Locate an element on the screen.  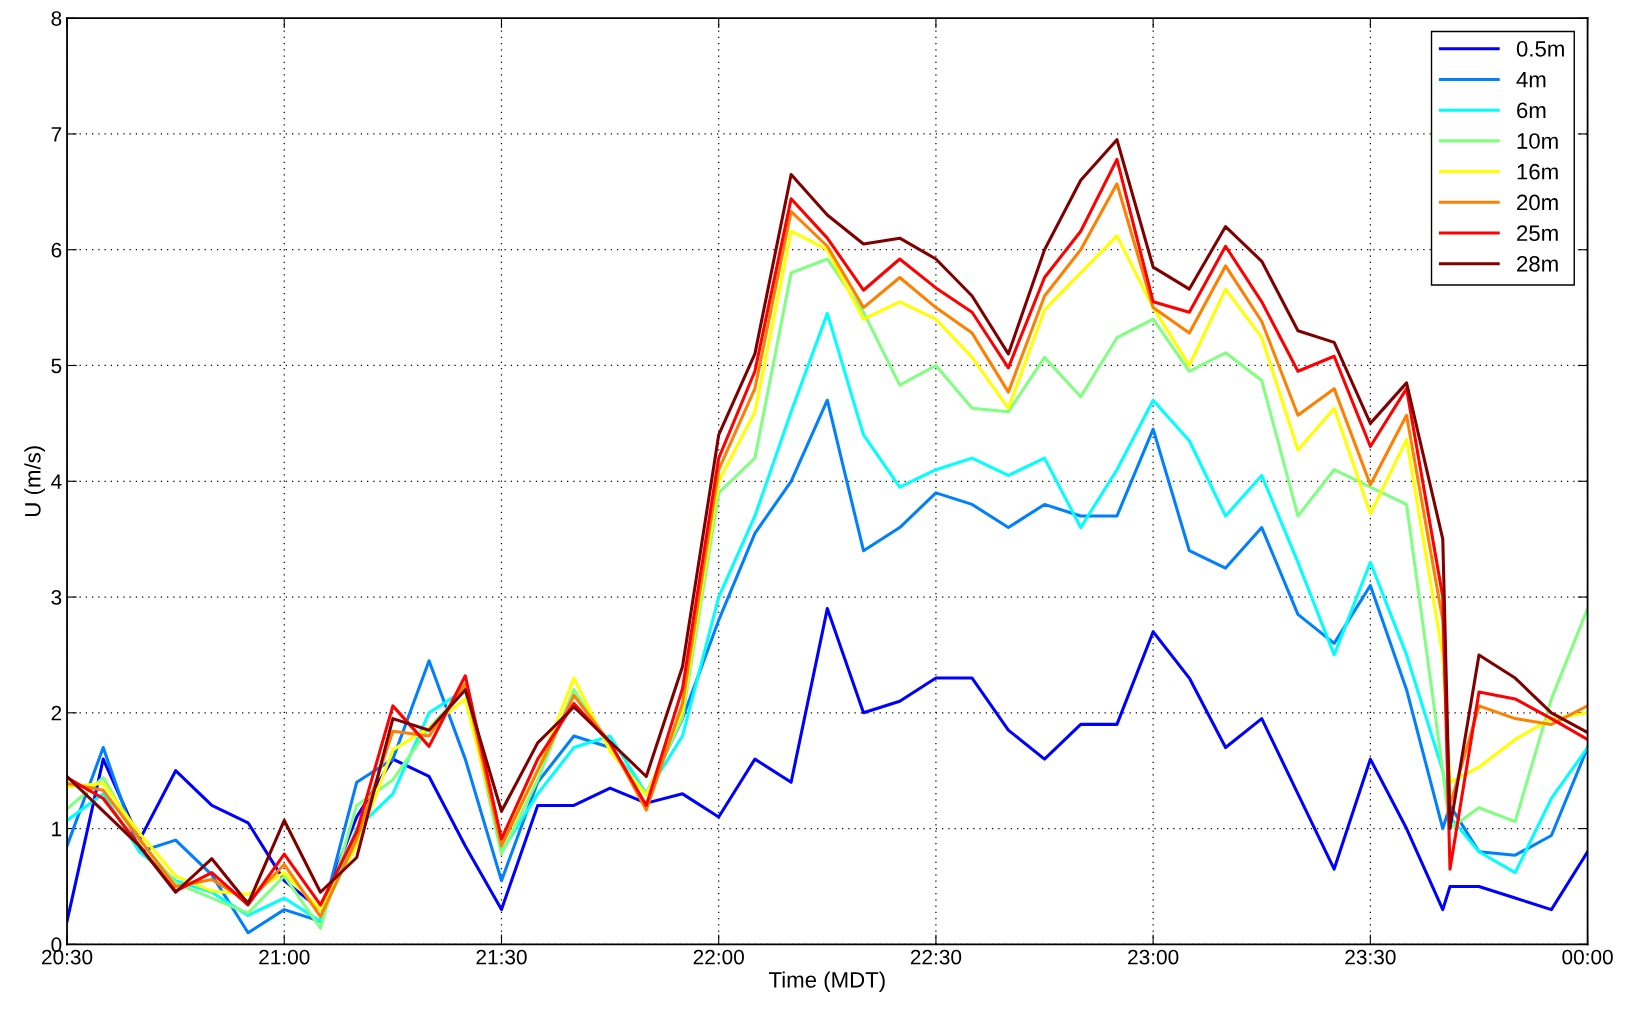
y-axis-title: U (m/s) is located at coordinates (35, 481).